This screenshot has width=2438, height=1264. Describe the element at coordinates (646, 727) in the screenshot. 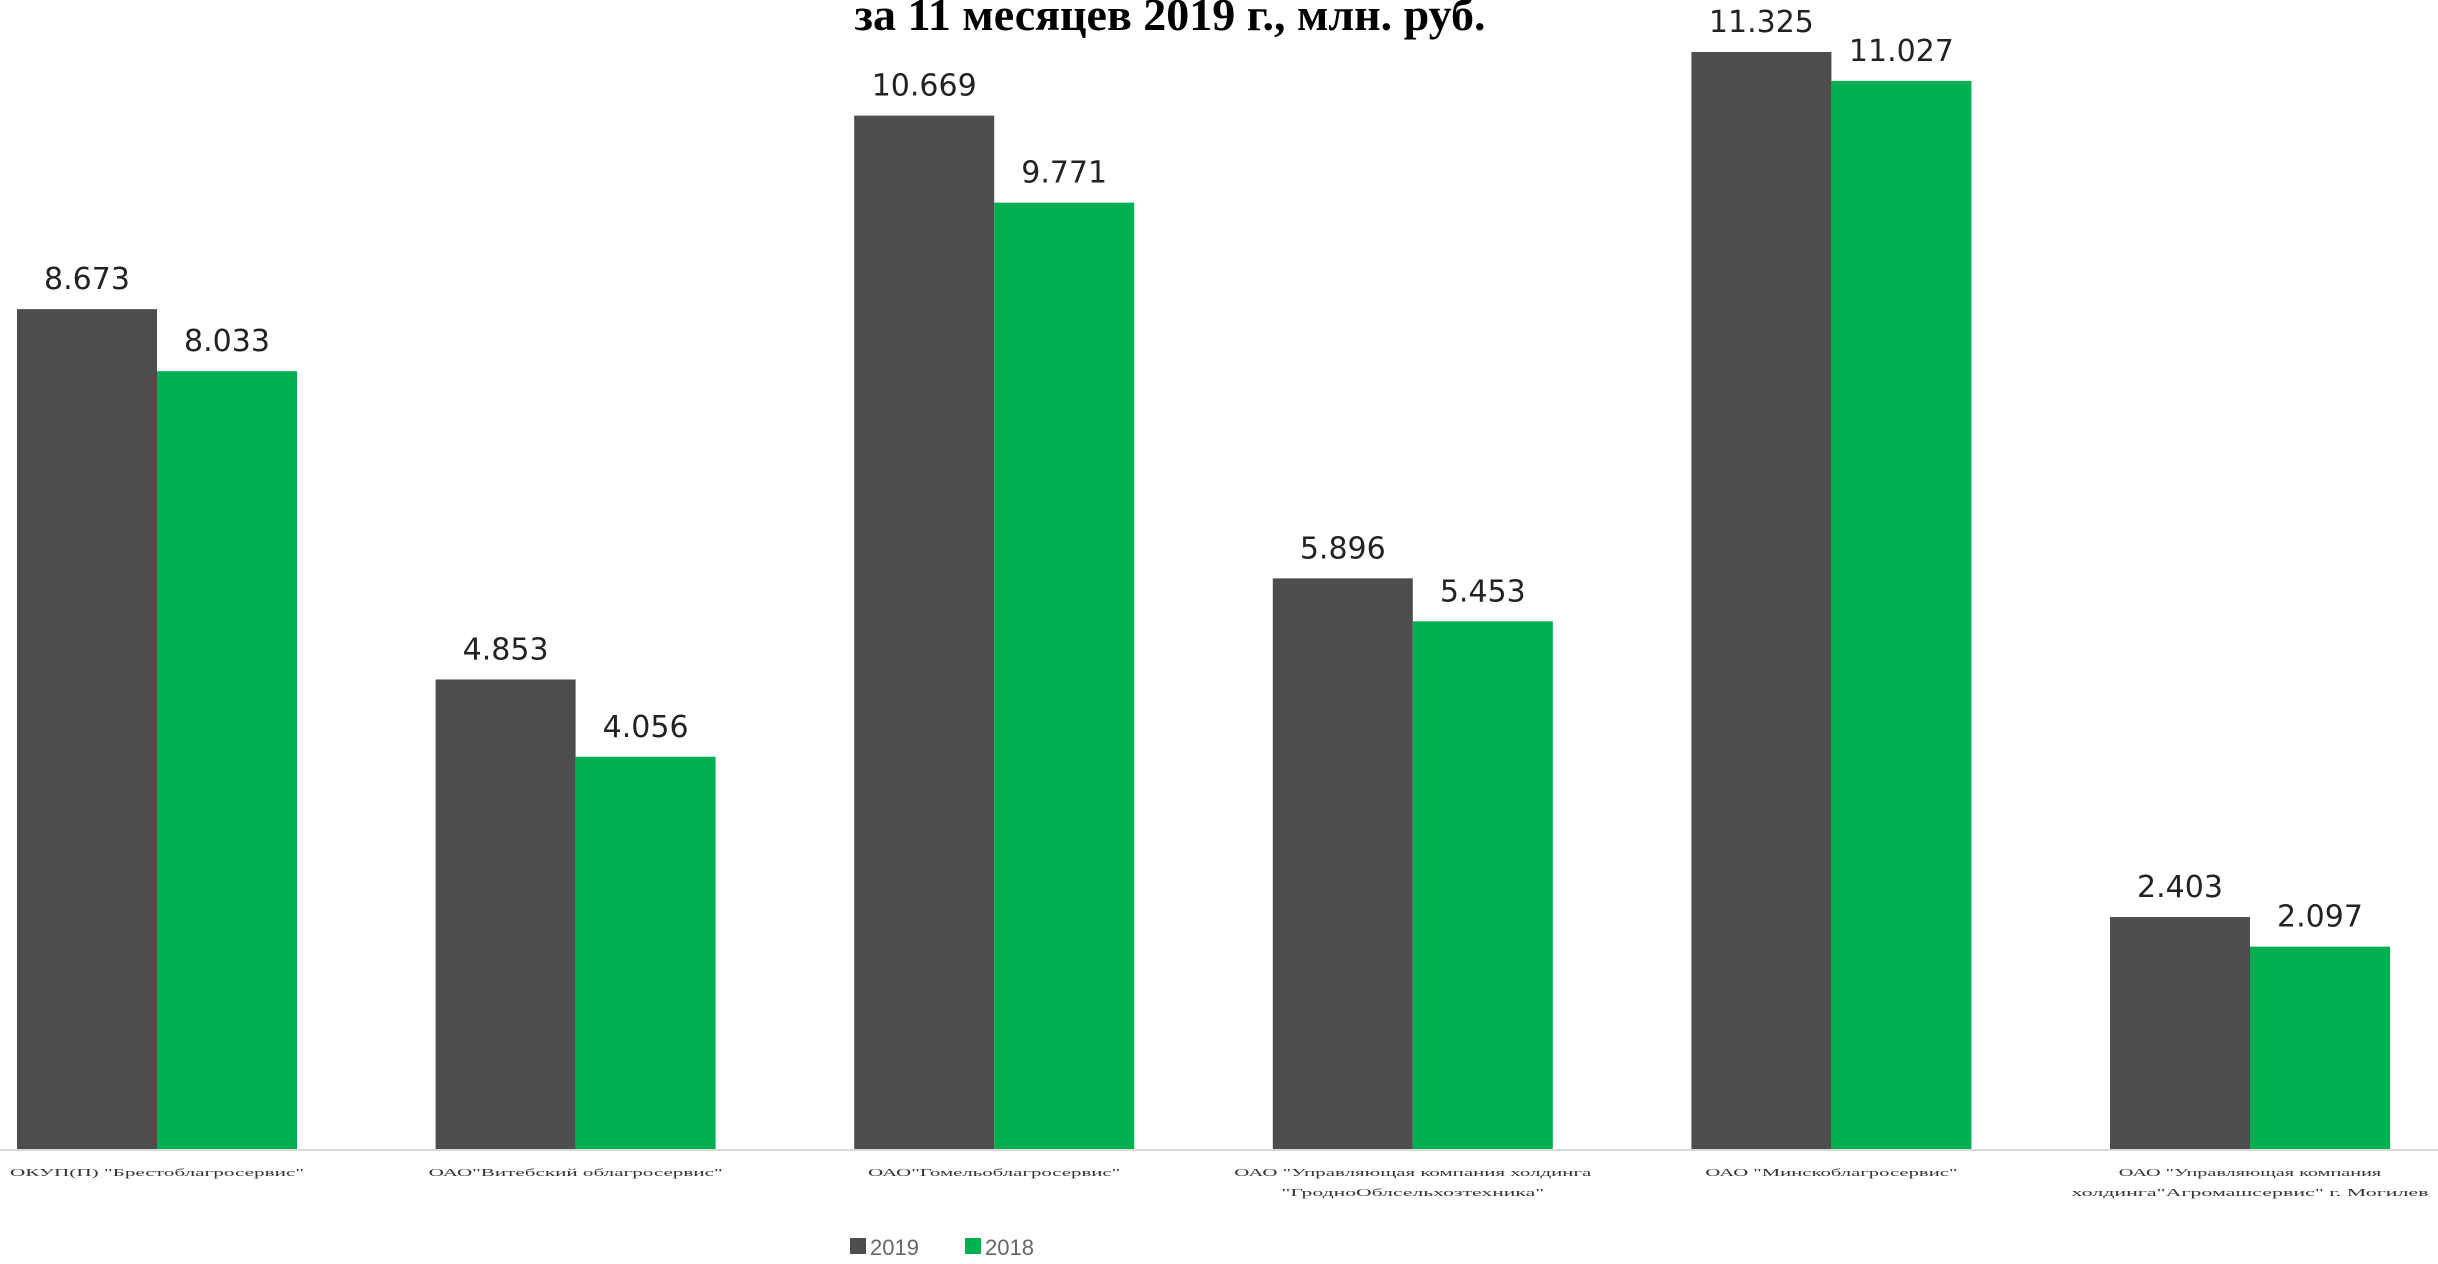

I see `data-label-2018-1: 4.056` at that location.